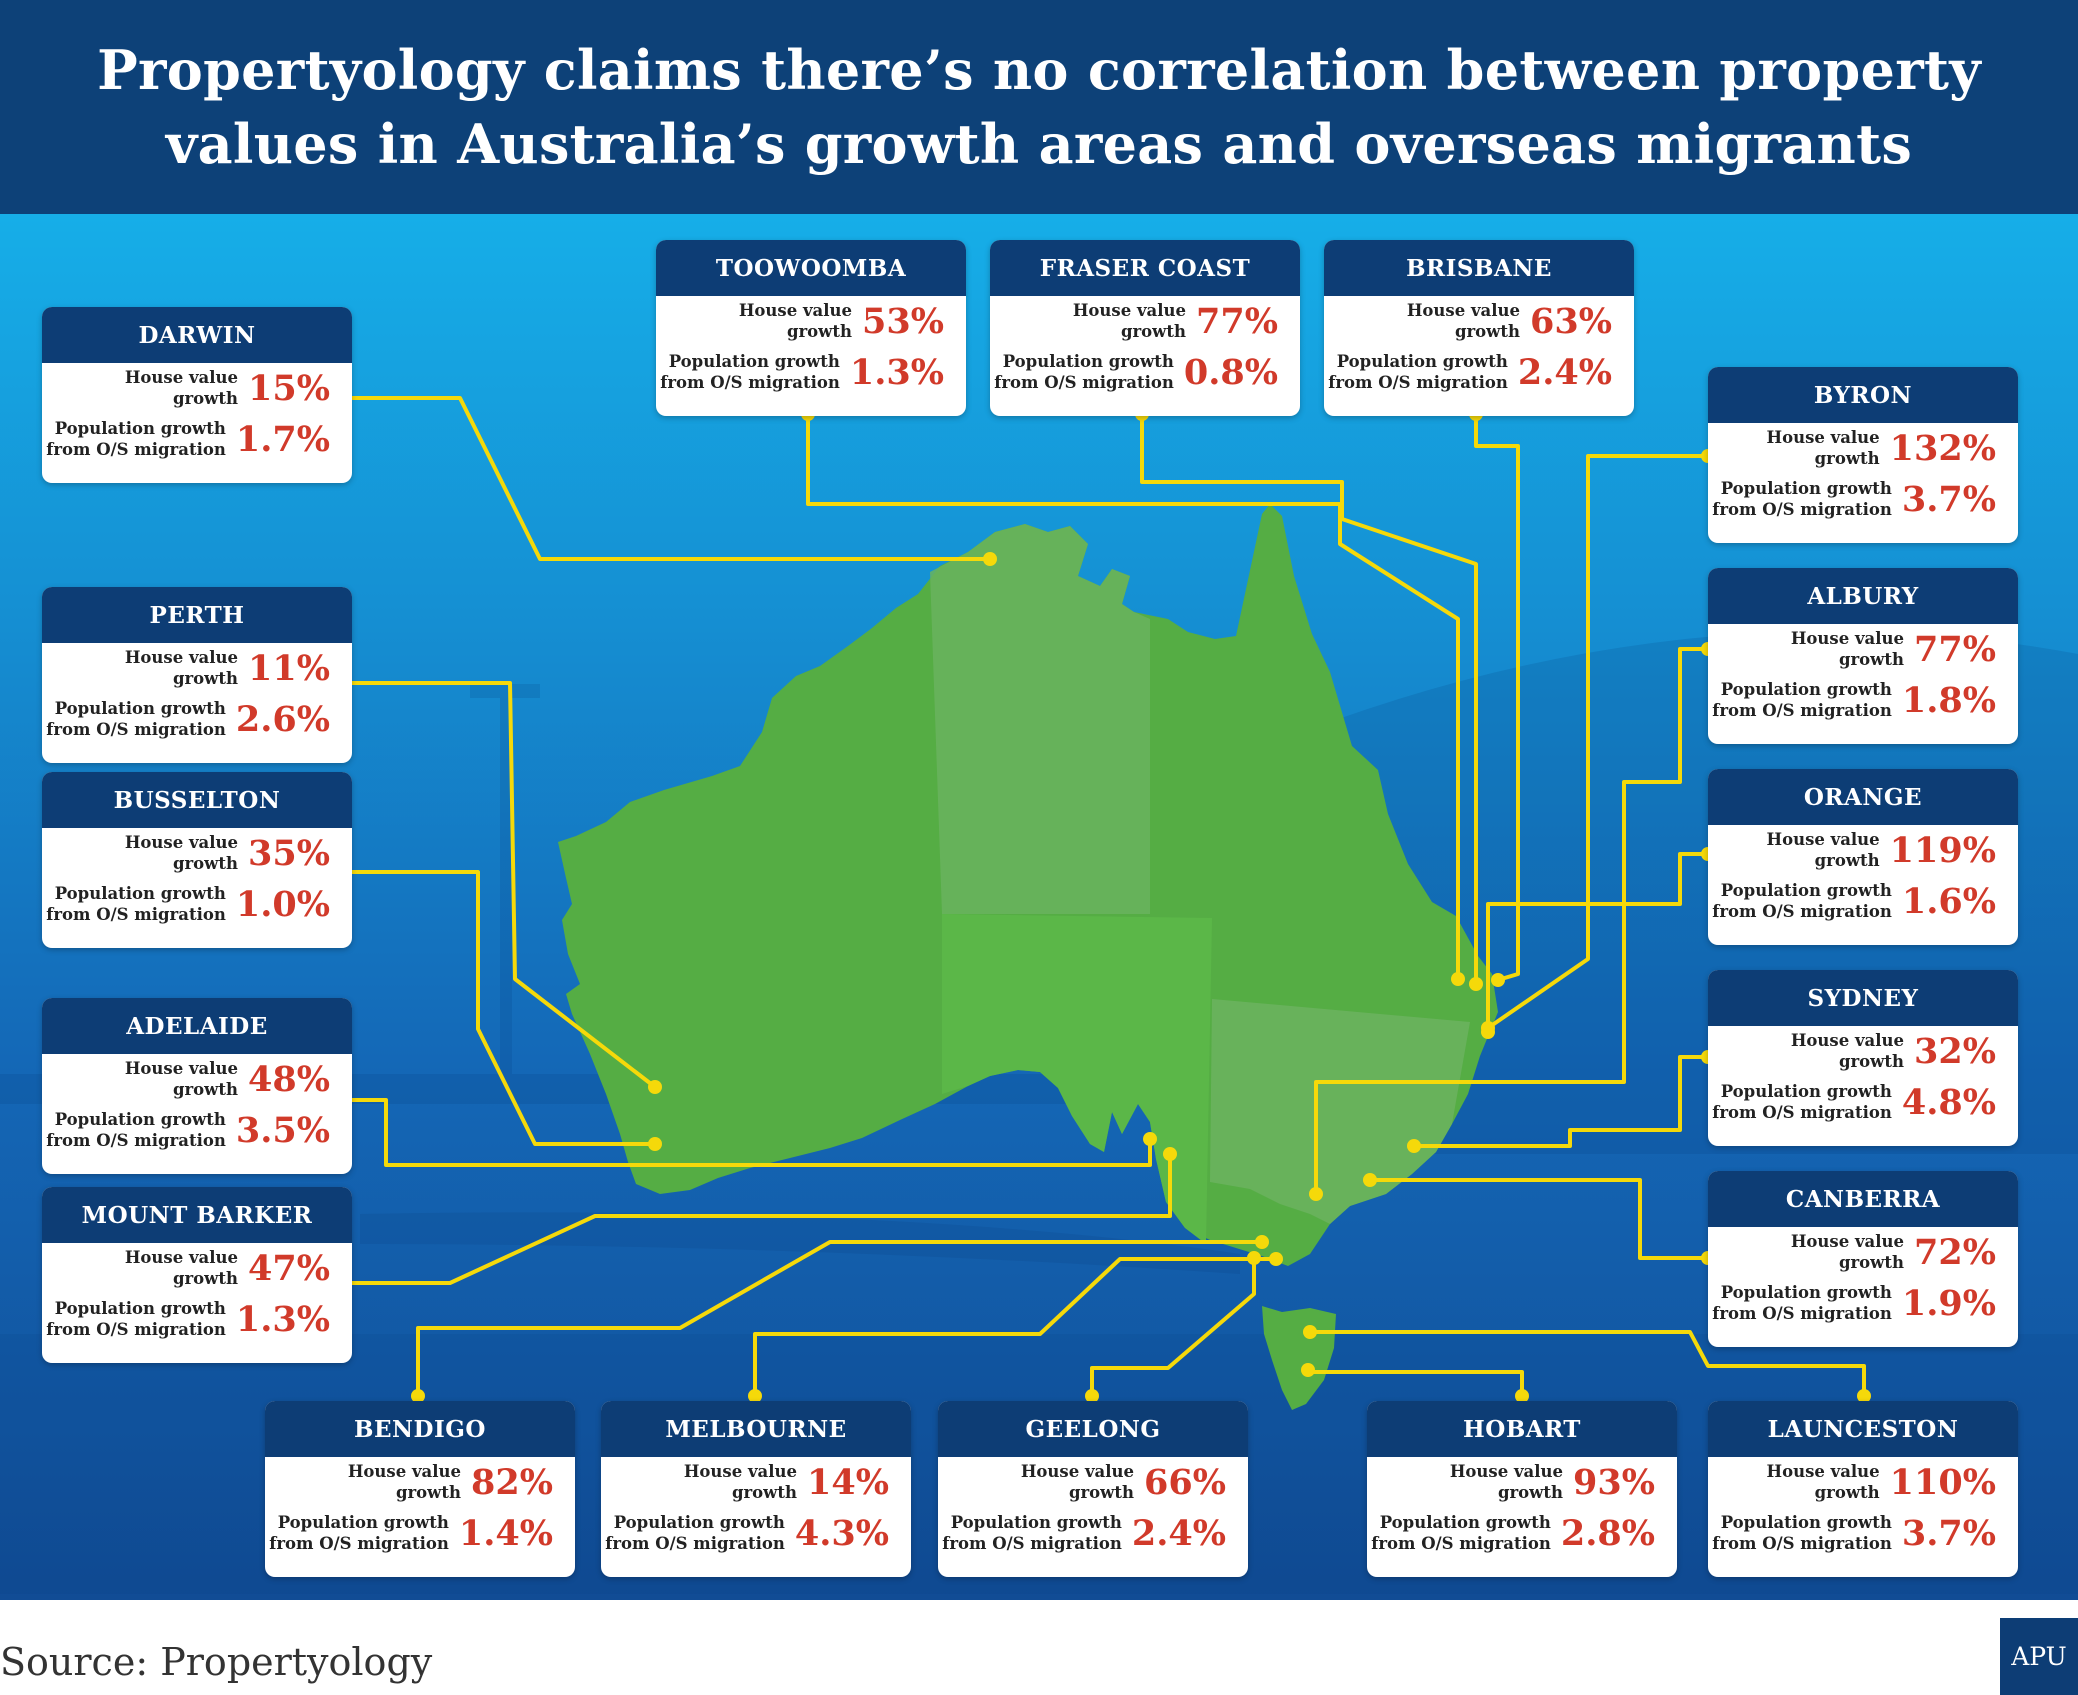 The height and width of the screenshot is (1695, 2078). What do you see at coordinates (418, 1396) in the screenshot?
I see `connector-dot-bendigo-card` at bounding box center [418, 1396].